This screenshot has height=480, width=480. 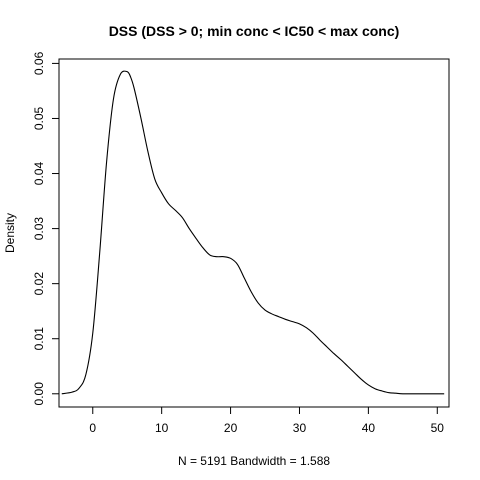 I want to click on y-tick-label: 0.01, so click(x=39, y=339).